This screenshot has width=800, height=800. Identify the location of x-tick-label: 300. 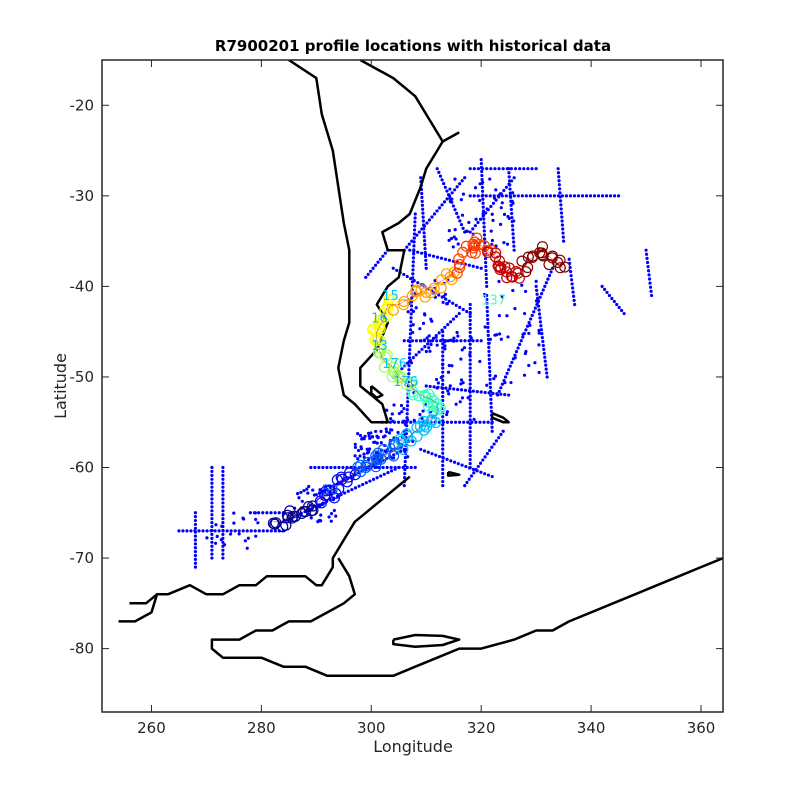
(371, 728).